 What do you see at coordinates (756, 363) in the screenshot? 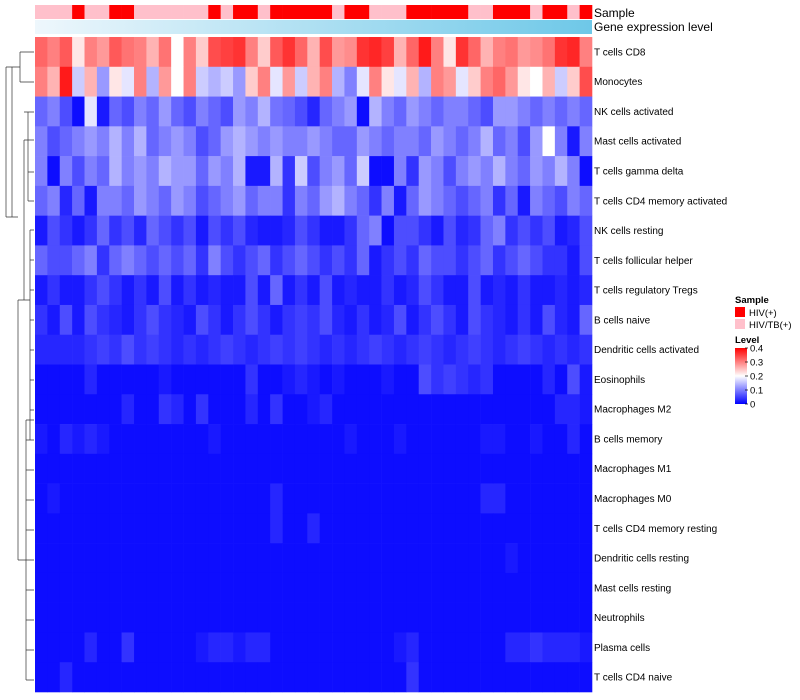
I see `legend-level-tick-label: 0.3` at bounding box center [756, 363].